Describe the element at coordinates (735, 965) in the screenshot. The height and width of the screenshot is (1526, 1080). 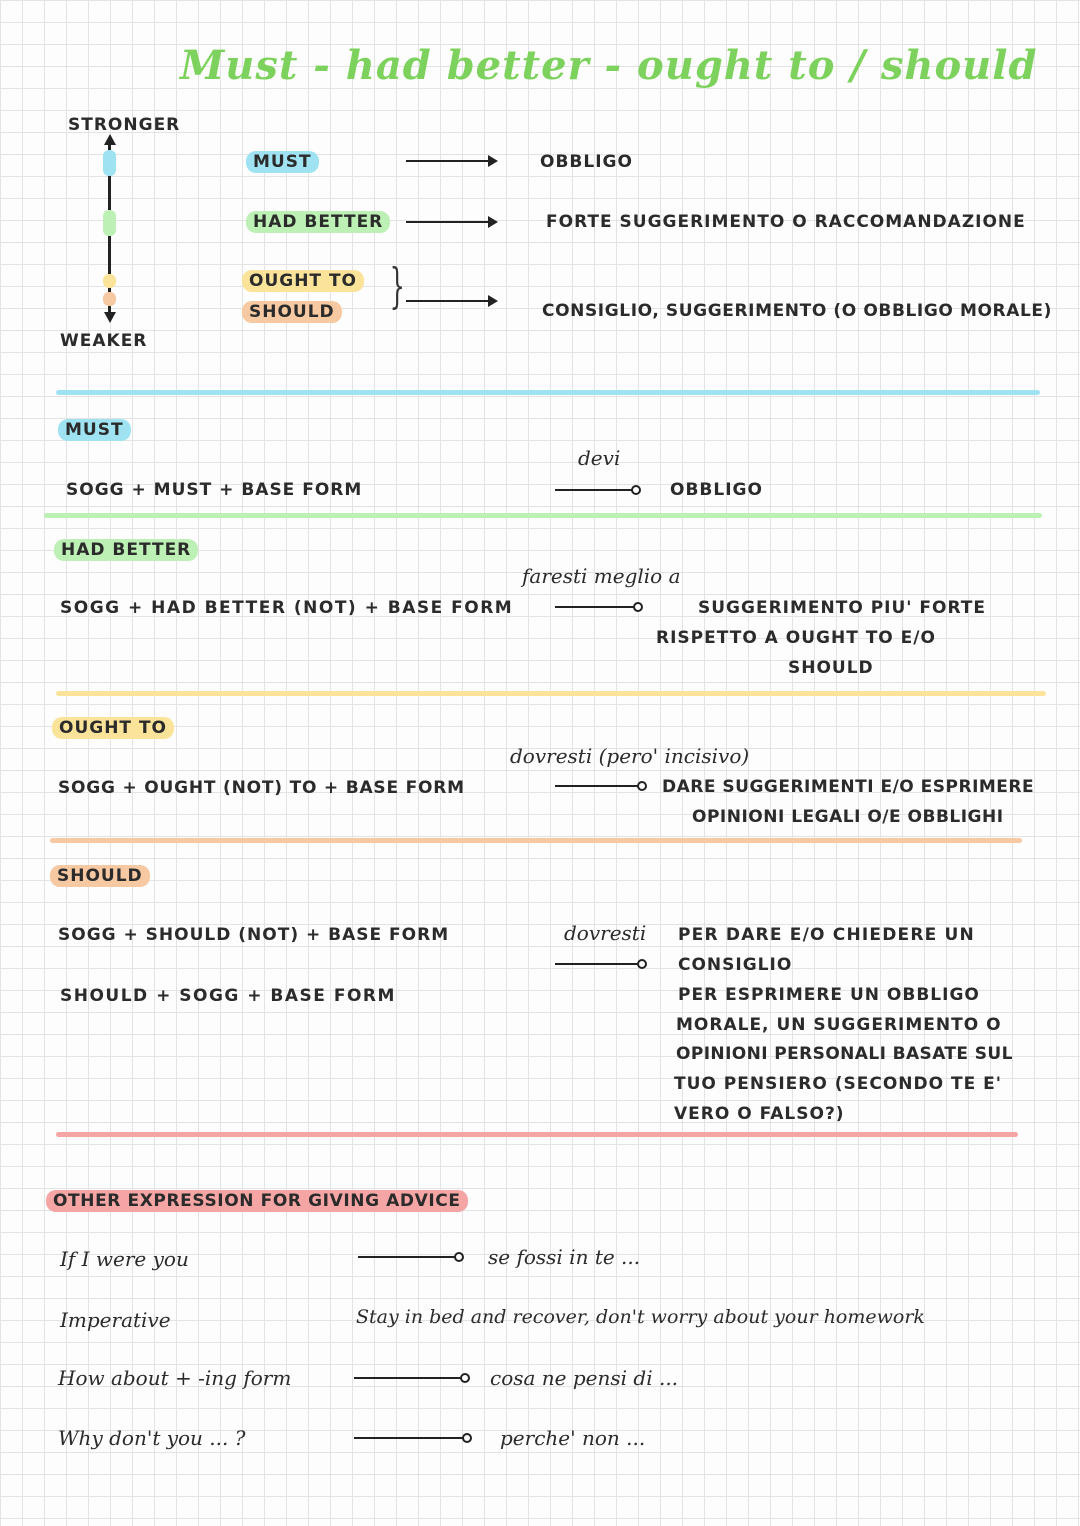
I see `should-meaning-2: CONSIGLIO` at that location.